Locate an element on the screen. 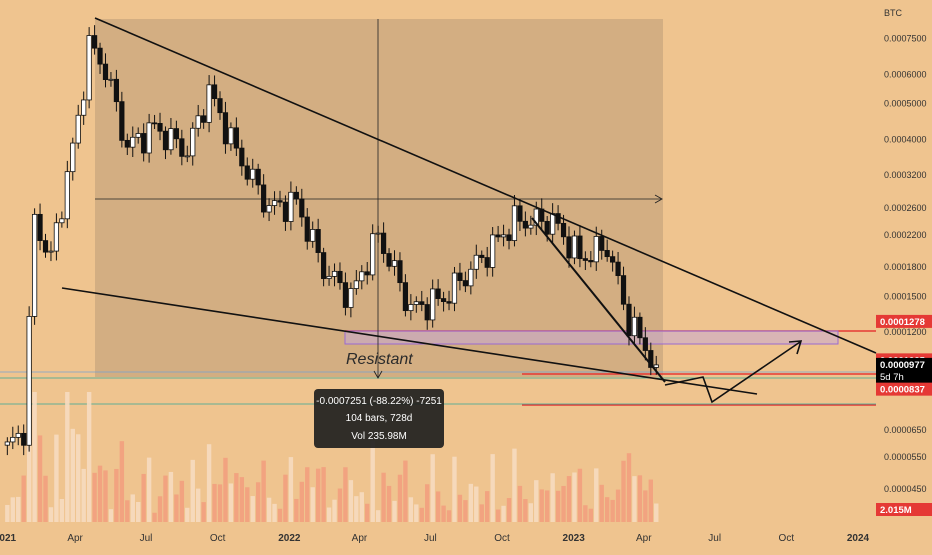 The height and width of the screenshot is (555, 932). resistant-annotation: Resistant is located at coordinates (379, 359).